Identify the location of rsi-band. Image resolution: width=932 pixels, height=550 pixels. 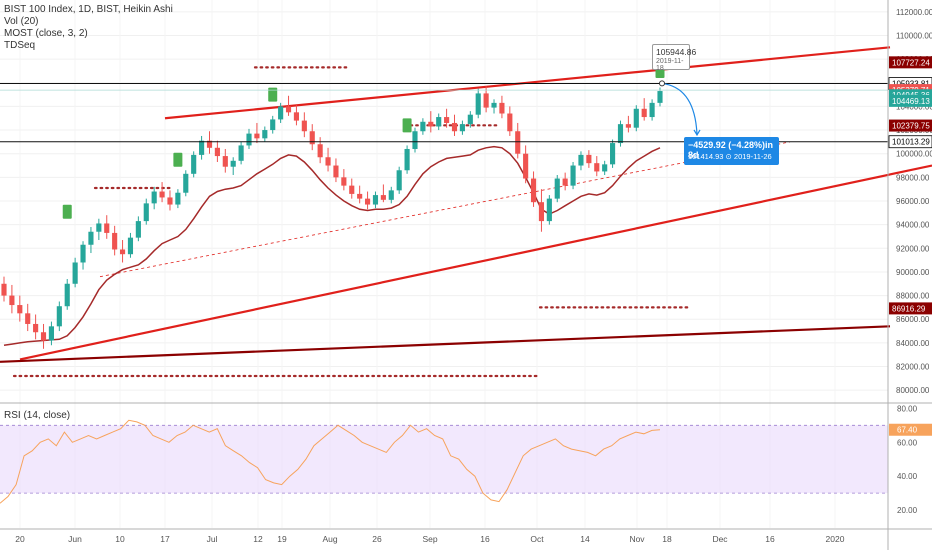
(444, 459).